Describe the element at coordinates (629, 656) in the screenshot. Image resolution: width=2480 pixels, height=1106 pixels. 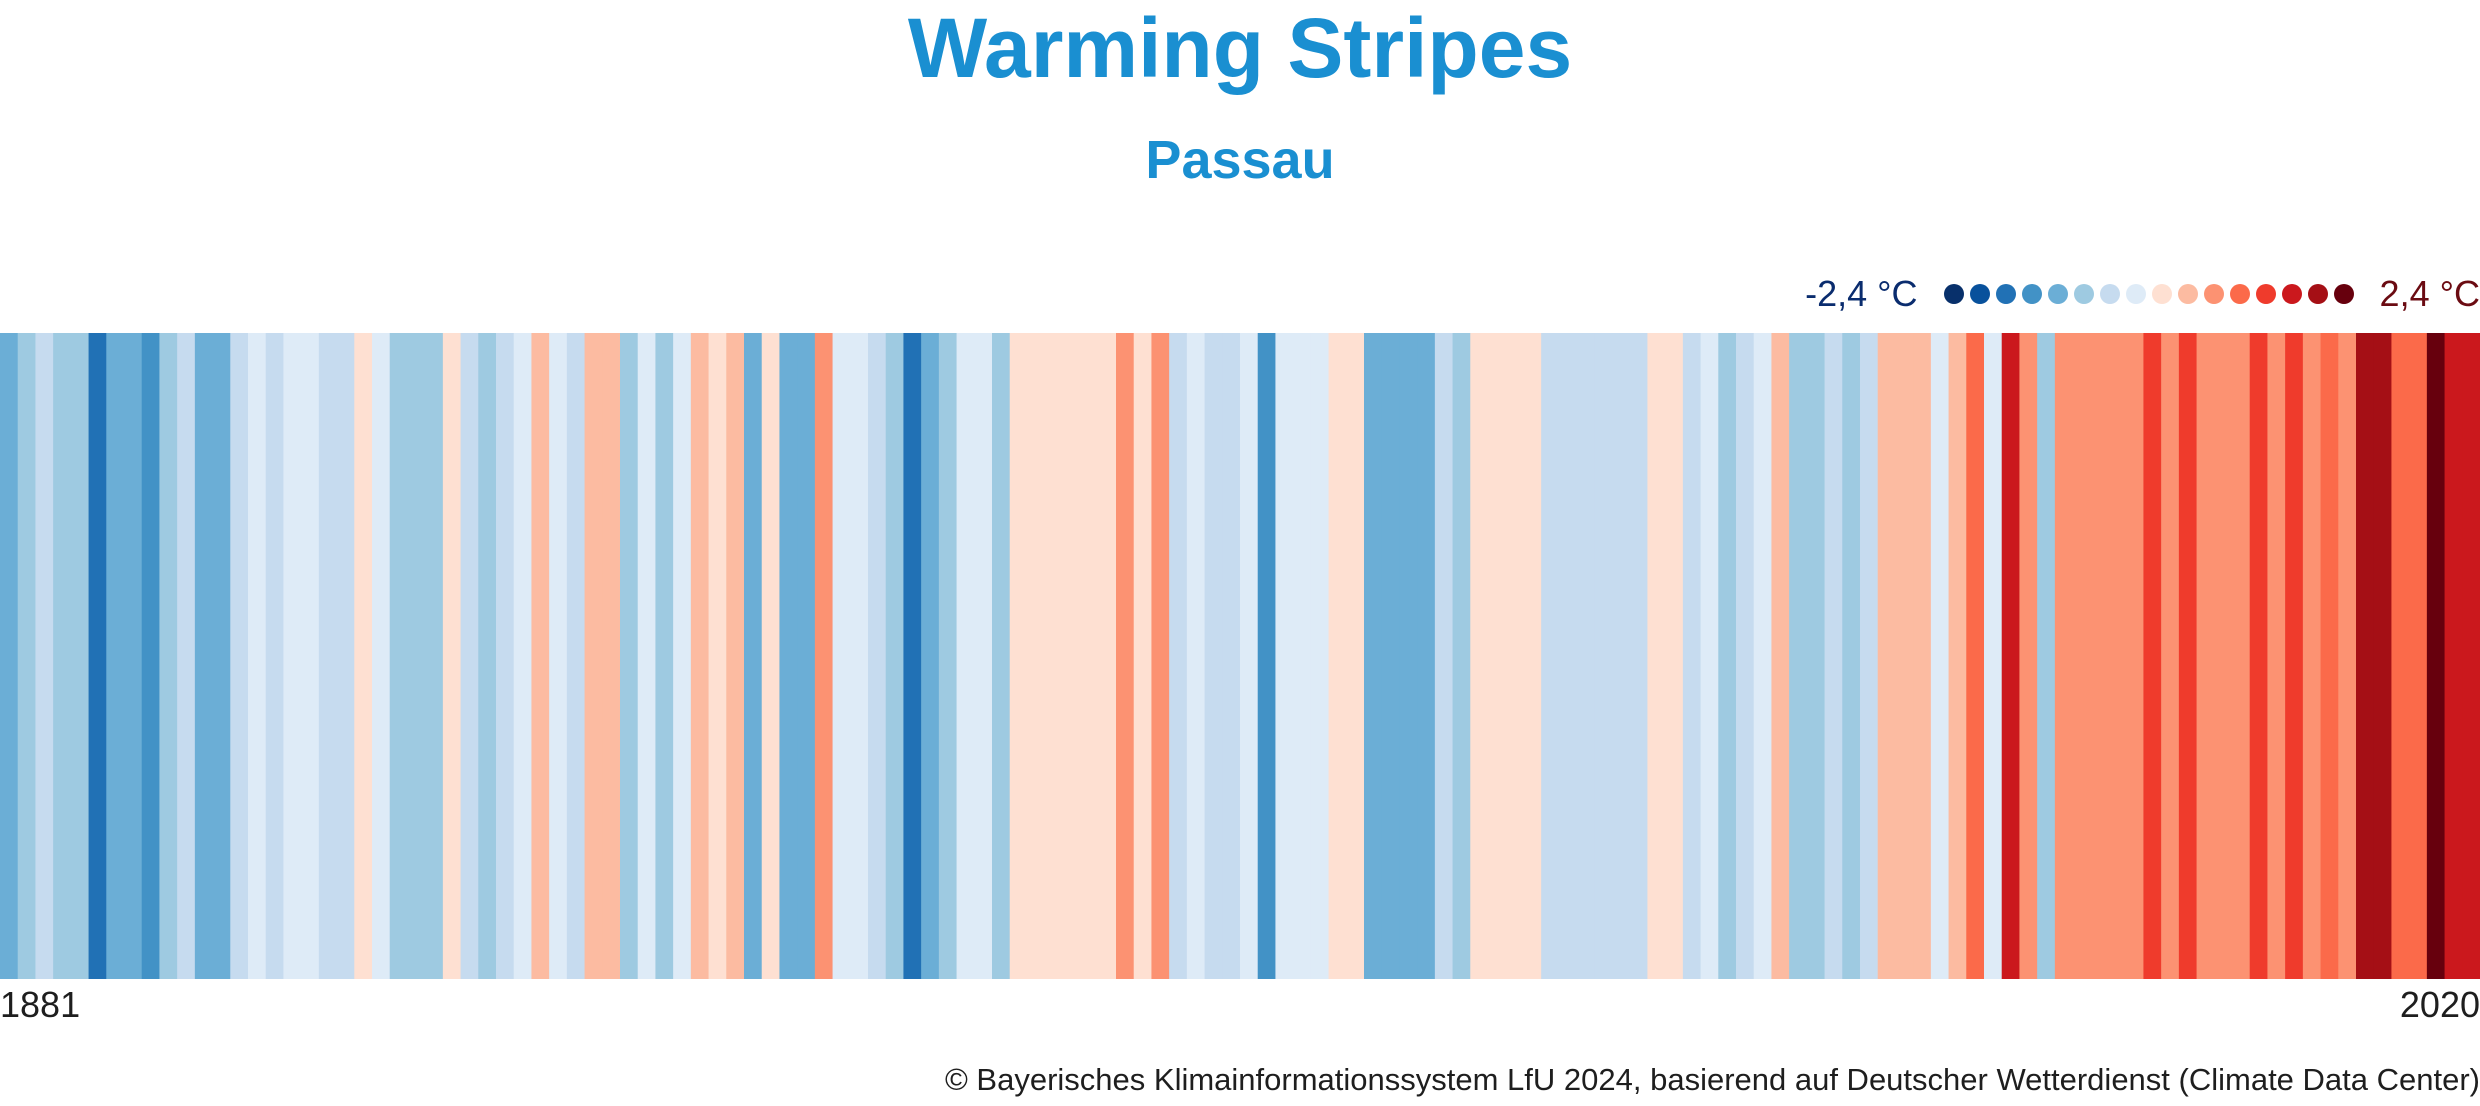
I see `stripe-1916` at that location.